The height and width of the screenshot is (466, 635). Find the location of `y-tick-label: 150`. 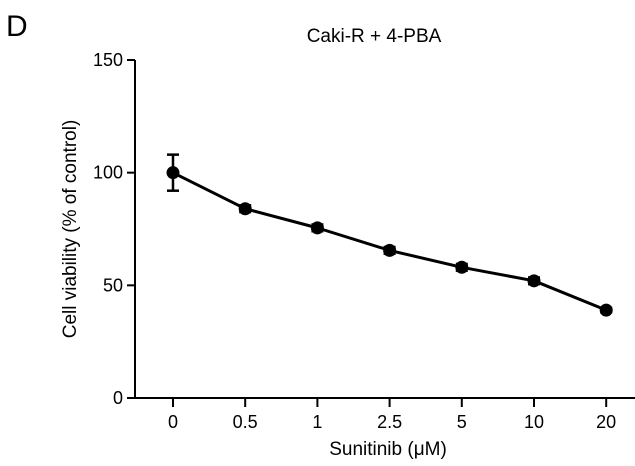

y-tick-label: 150 is located at coordinates (108, 60).